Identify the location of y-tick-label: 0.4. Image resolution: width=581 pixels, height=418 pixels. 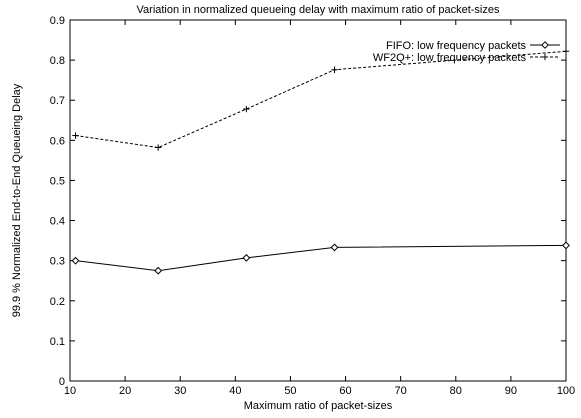
(57, 222).